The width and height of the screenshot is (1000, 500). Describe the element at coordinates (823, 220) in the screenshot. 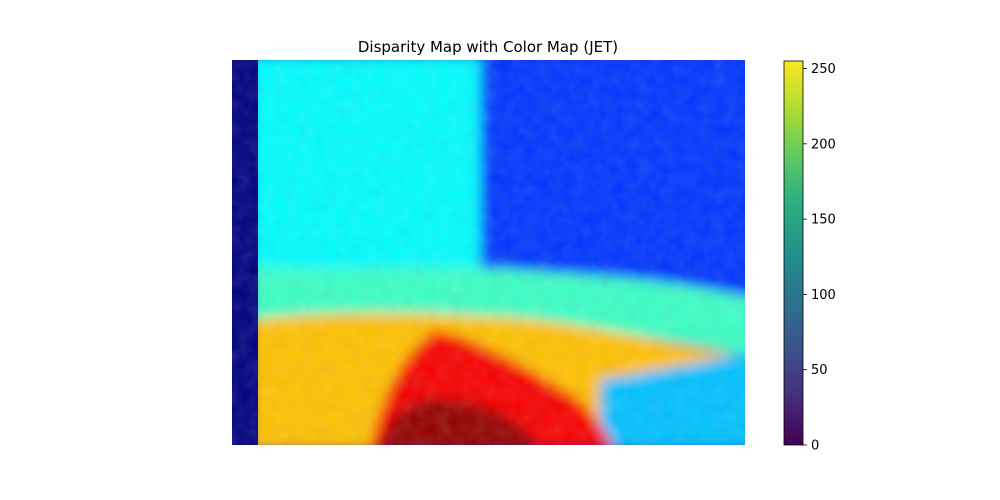

I see `colorbar-tick-label: 150` at that location.